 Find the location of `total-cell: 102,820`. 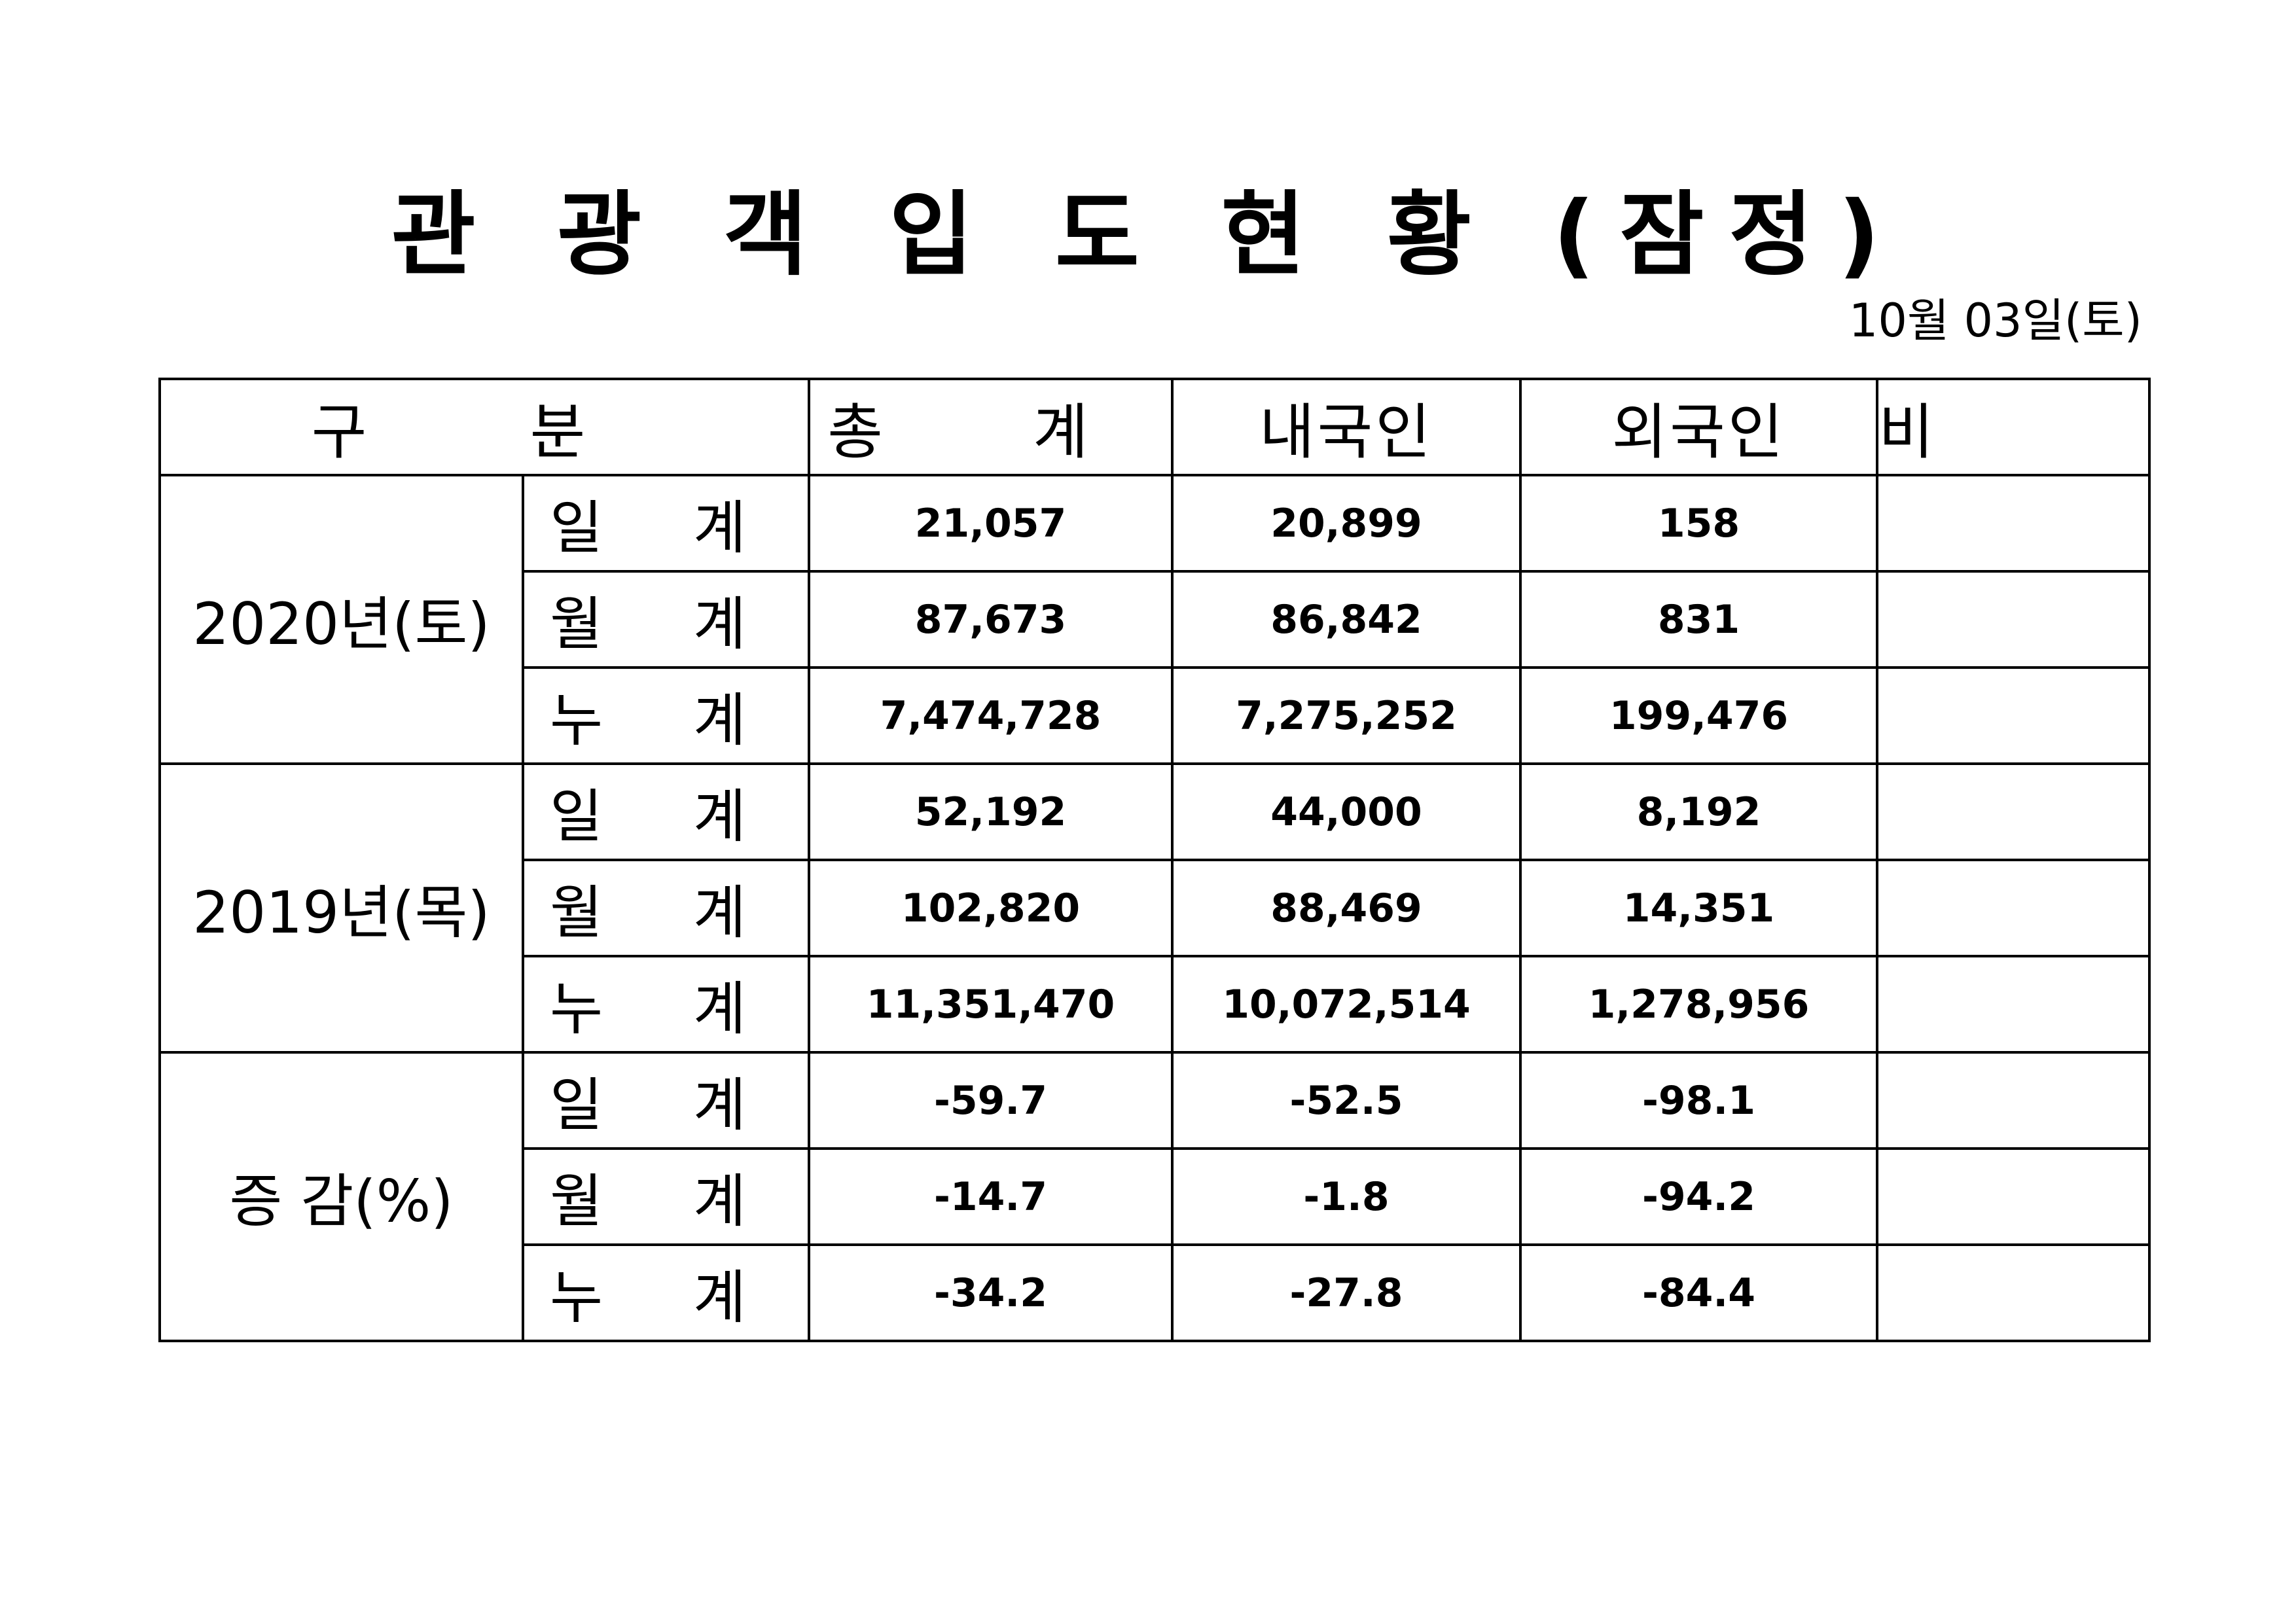

total-cell: 102,820 is located at coordinates (991, 908).